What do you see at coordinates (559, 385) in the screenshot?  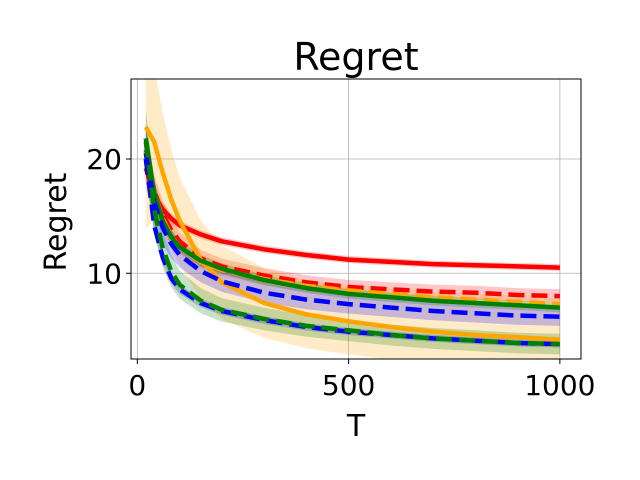 I see `x-tick-label: 1000` at bounding box center [559, 385].